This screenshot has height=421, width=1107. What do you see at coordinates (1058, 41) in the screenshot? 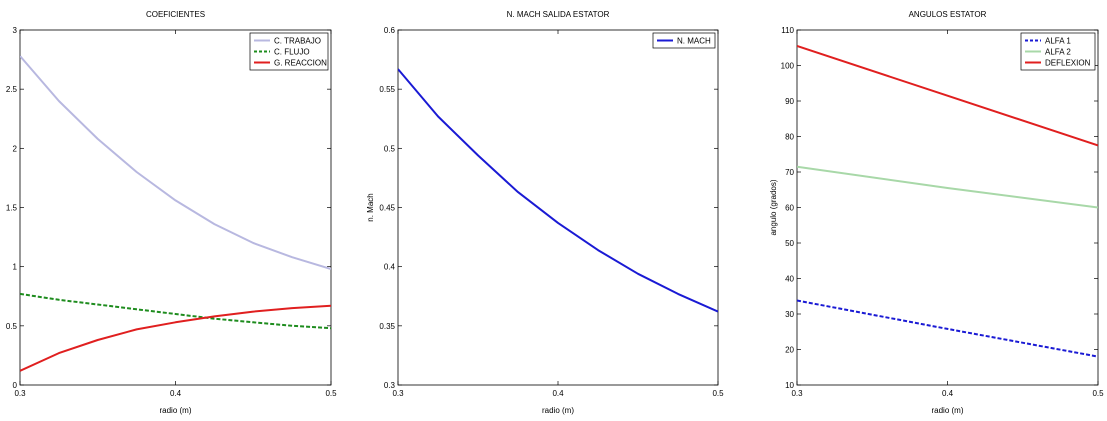
I see `legend-entry: ALFA 1` at bounding box center [1058, 41].